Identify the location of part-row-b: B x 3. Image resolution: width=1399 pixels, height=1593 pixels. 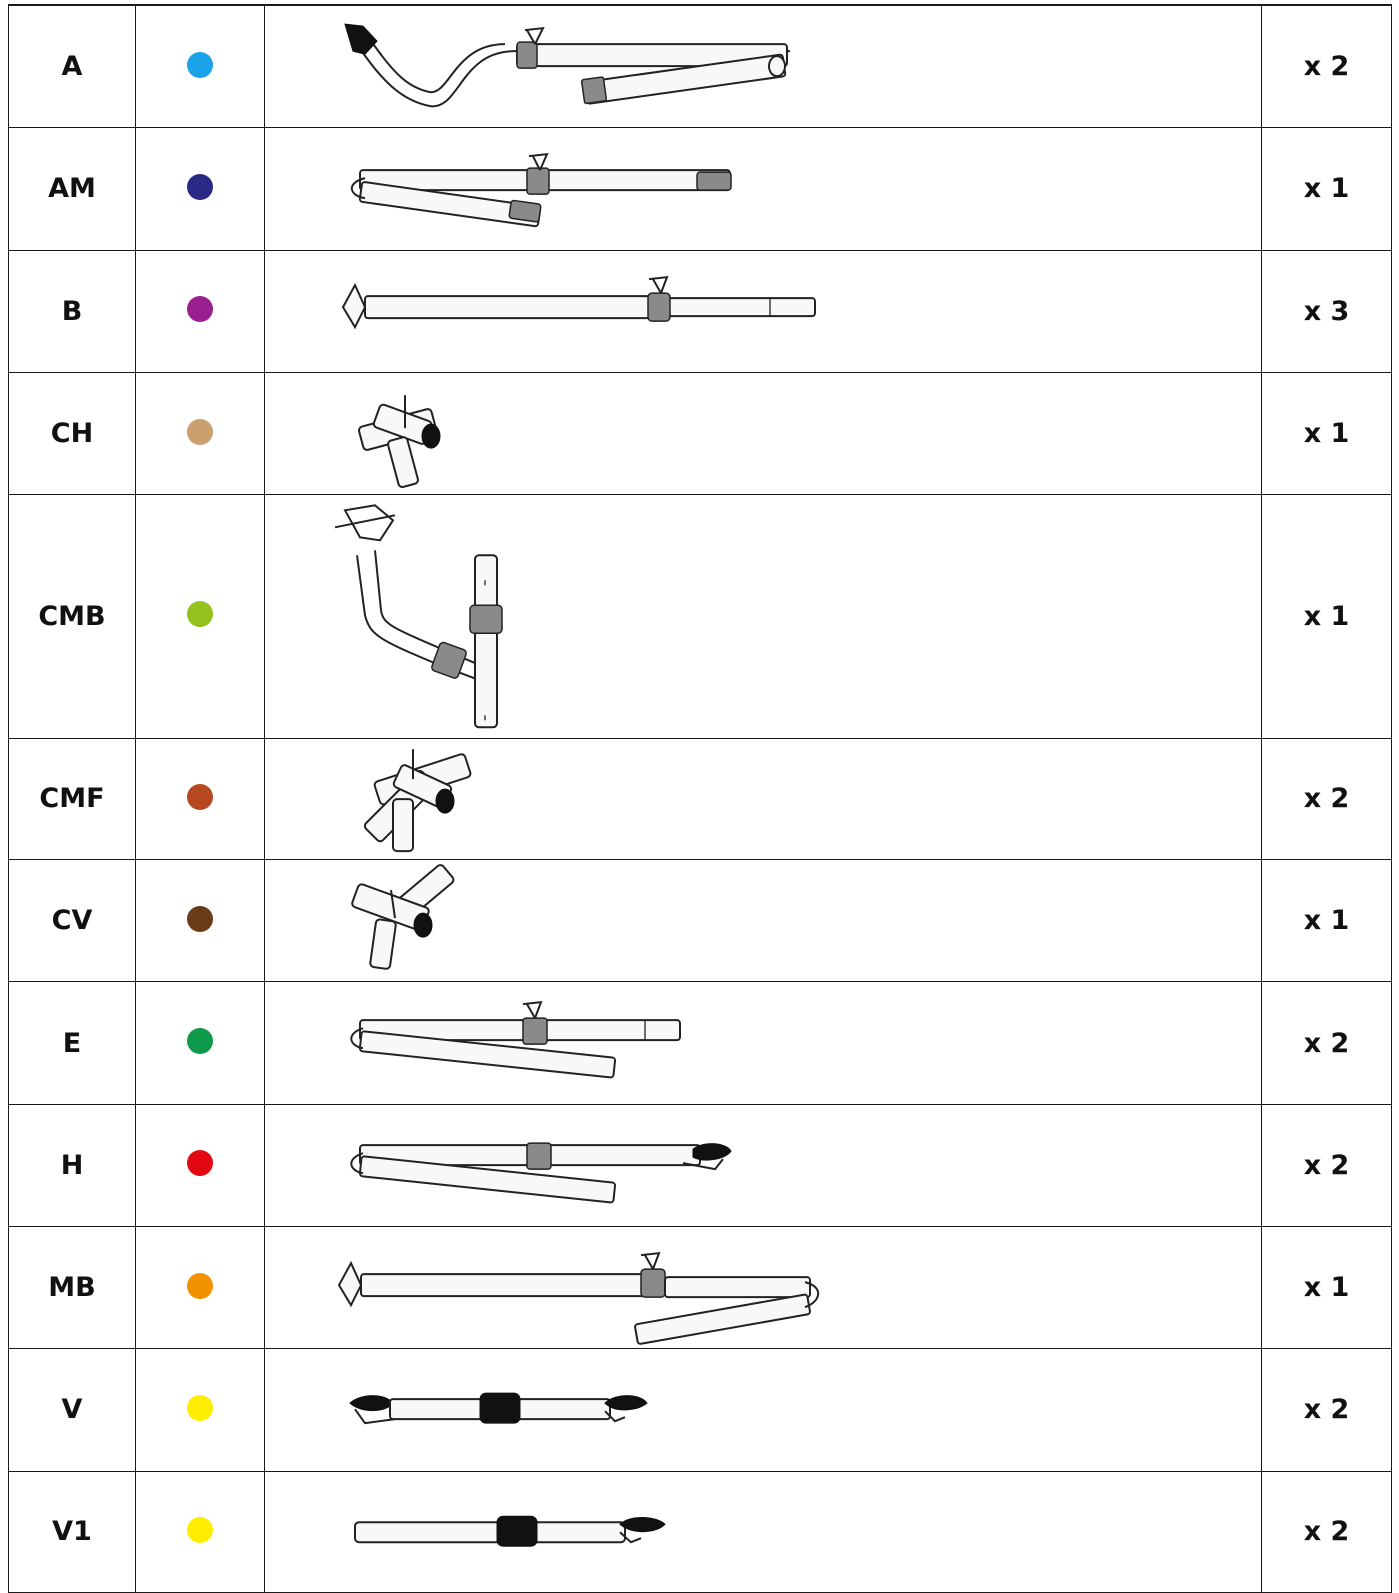
(700, 311).